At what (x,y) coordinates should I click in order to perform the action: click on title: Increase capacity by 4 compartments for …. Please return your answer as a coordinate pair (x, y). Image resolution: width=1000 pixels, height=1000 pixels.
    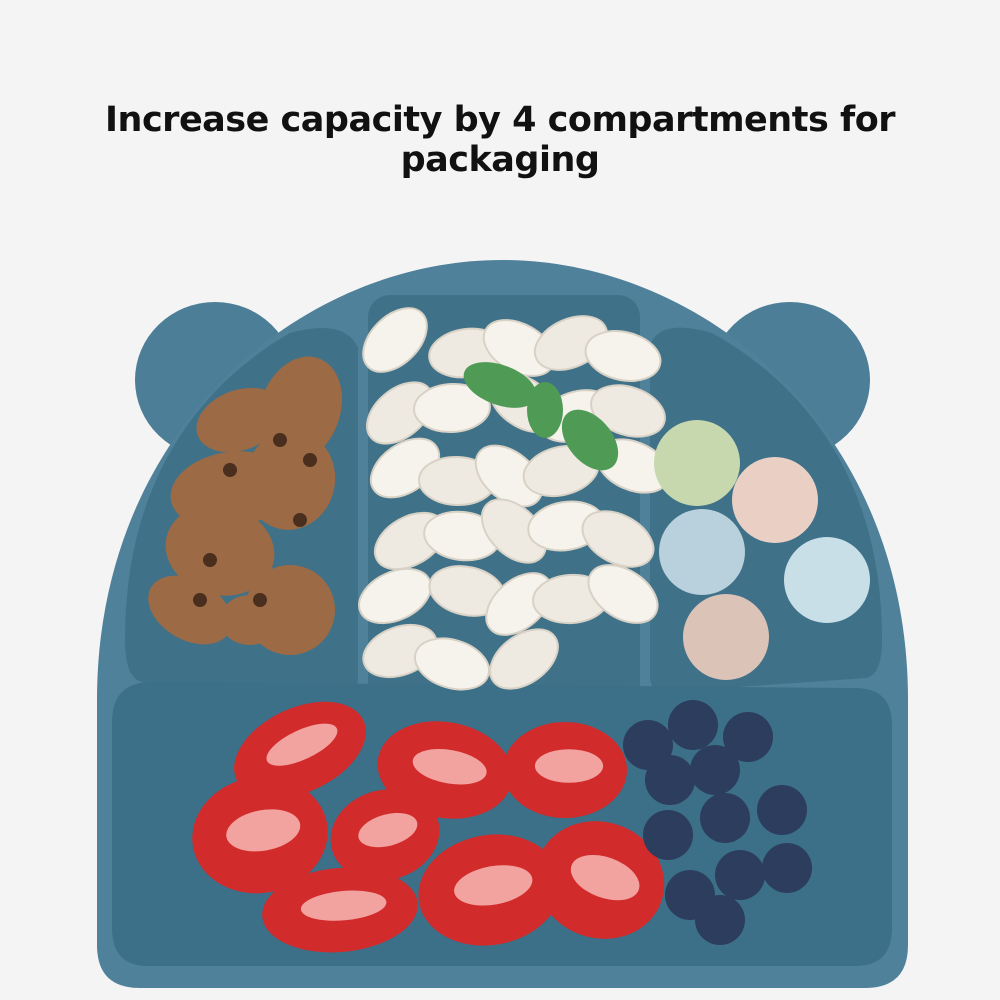
    Looking at the image, I should click on (500, 140).